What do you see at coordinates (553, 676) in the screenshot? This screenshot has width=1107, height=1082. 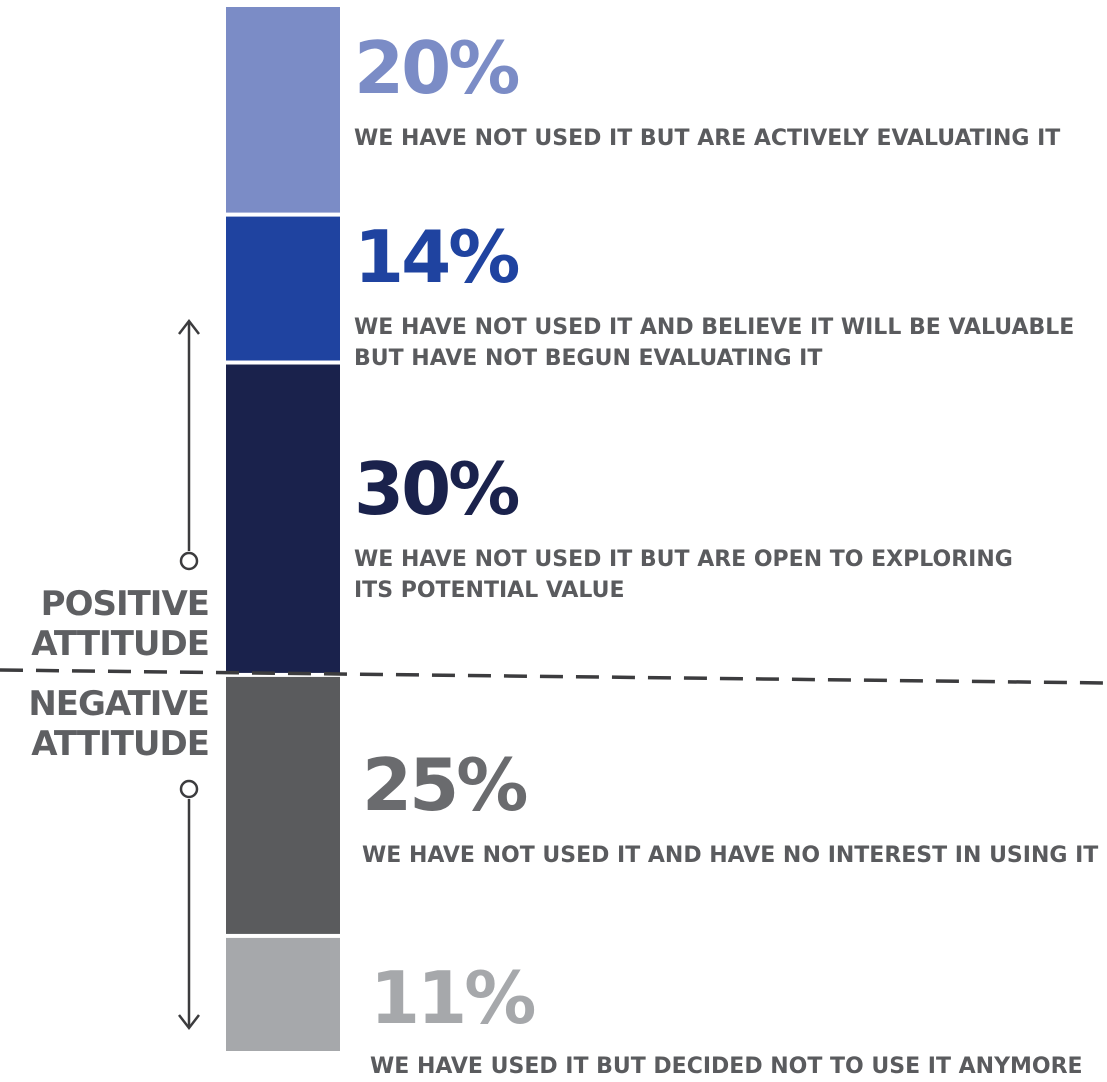 I see `attitude-divider-line` at bounding box center [553, 676].